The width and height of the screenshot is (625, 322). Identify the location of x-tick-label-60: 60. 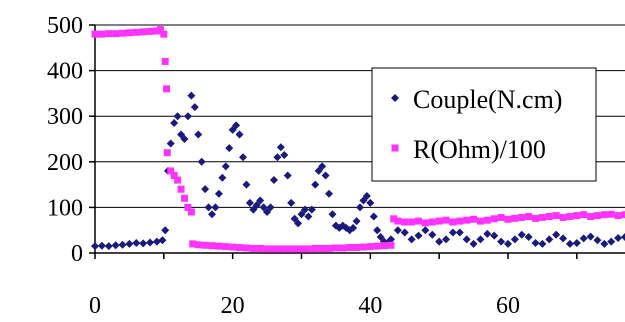
(508, 306).